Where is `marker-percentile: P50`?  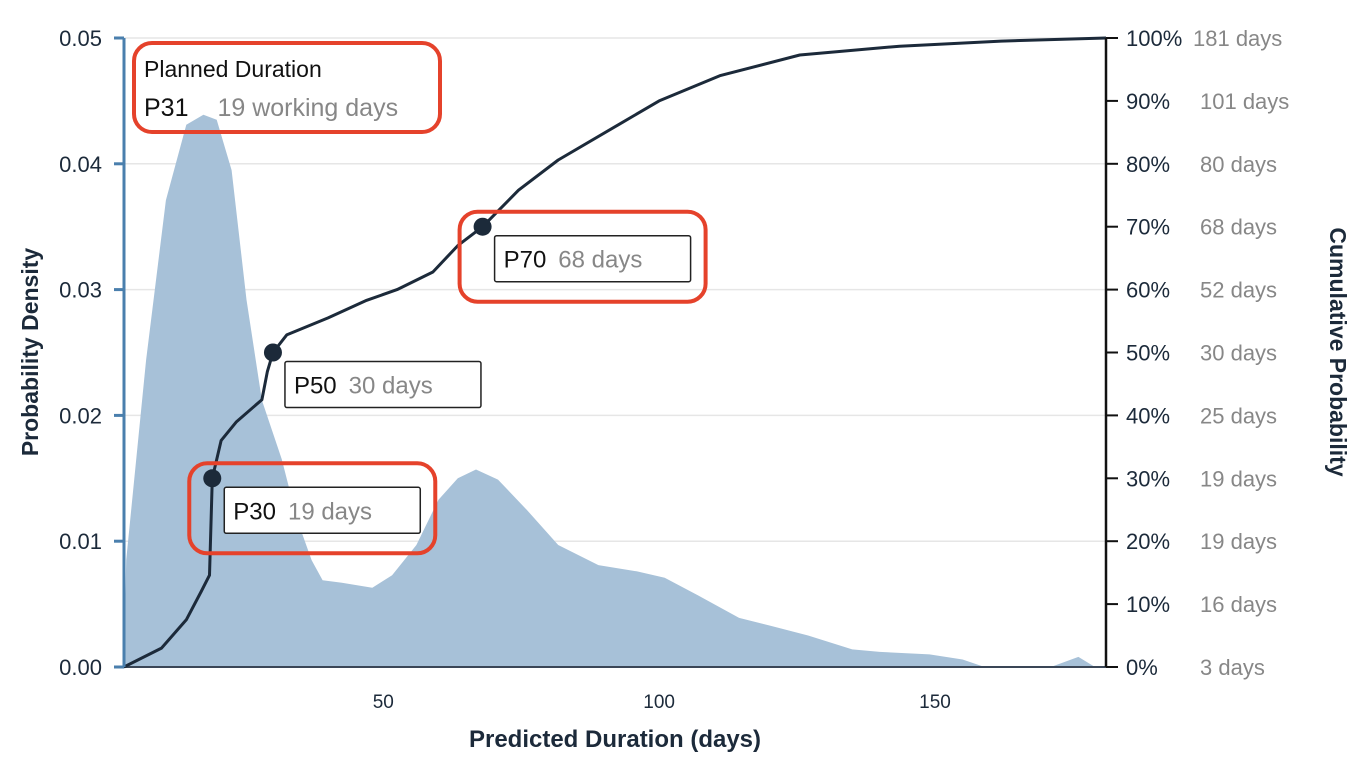
marker-percentile: P50 is located at coordinates (315, 386).